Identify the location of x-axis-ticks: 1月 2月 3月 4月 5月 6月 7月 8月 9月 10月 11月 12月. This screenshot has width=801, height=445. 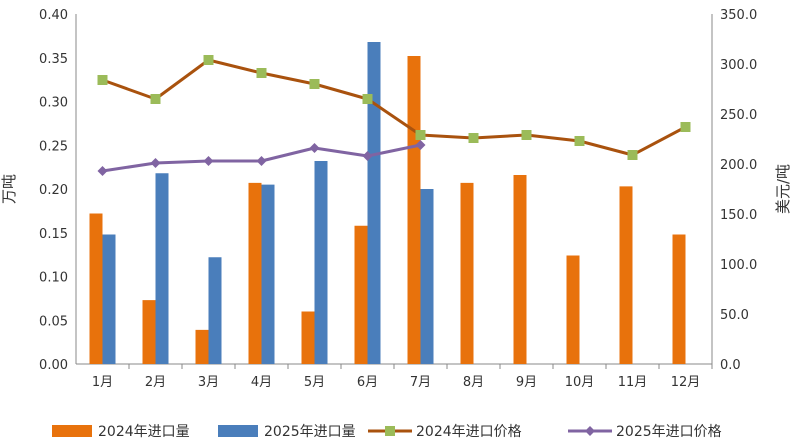
(402, 377).